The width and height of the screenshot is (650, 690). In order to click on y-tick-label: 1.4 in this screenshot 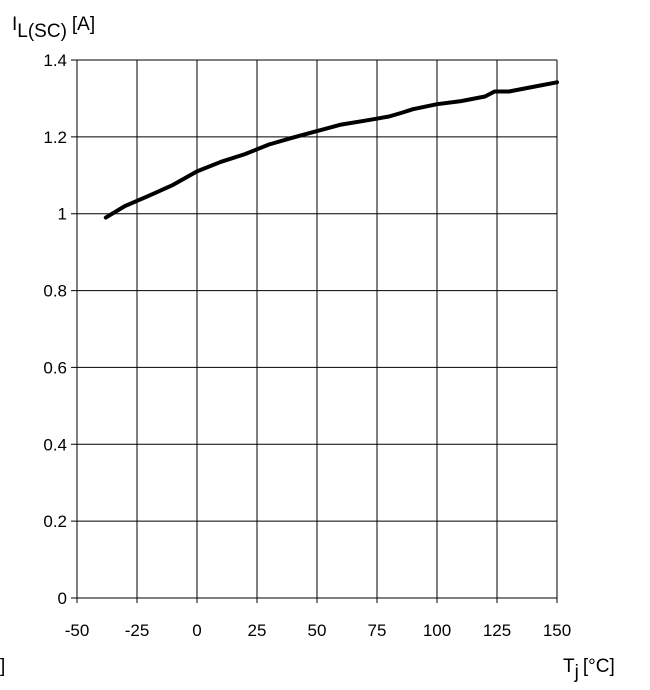, I will do `click(55, 60)`.